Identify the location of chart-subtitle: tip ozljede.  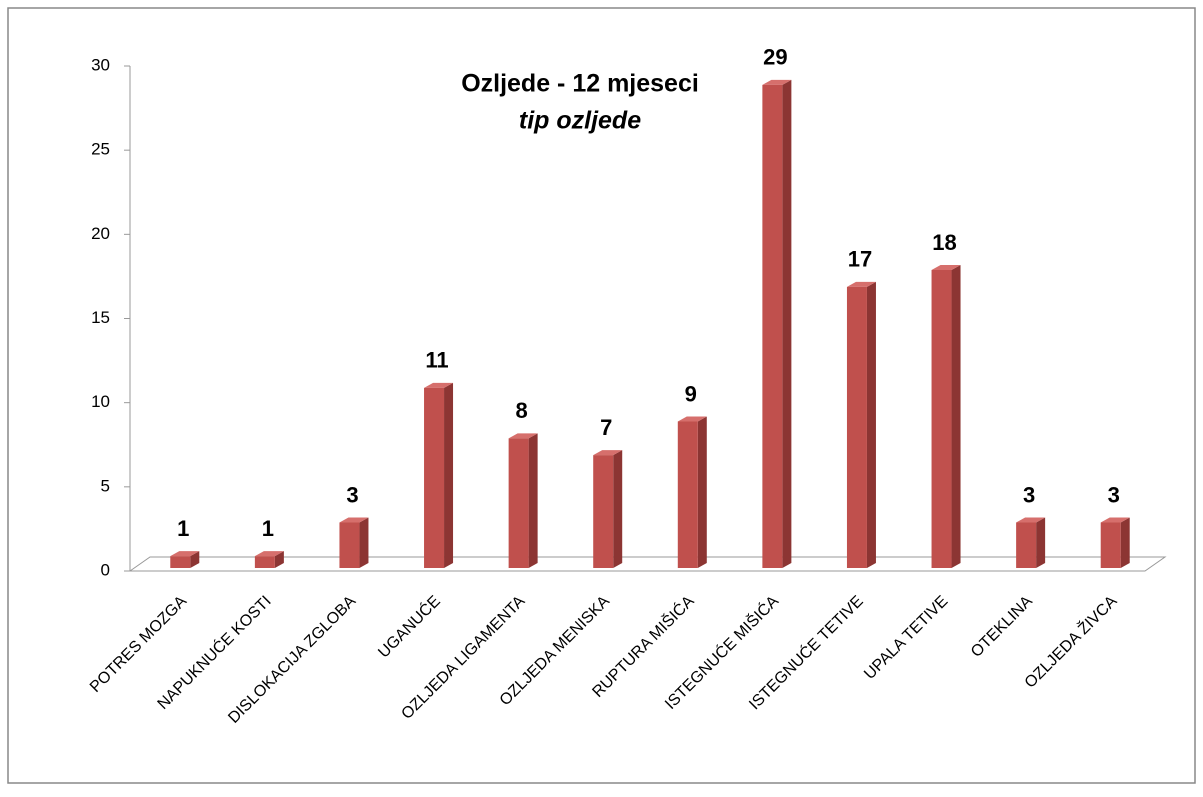
(580, 121).